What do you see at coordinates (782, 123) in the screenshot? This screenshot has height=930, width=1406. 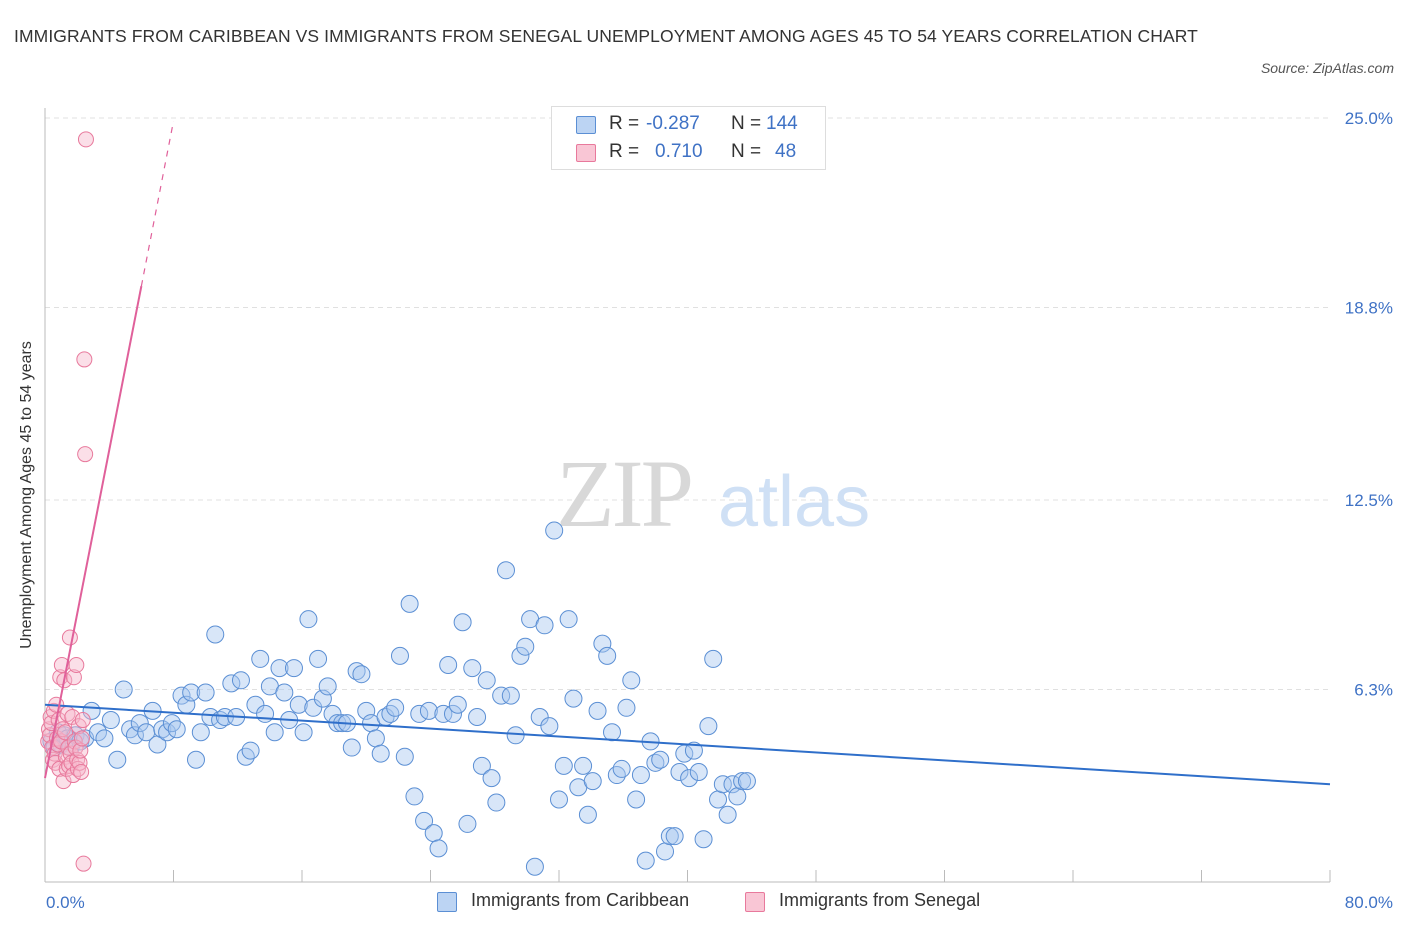 I see `legend-n-value: 144` at bounding box center [782, 123].